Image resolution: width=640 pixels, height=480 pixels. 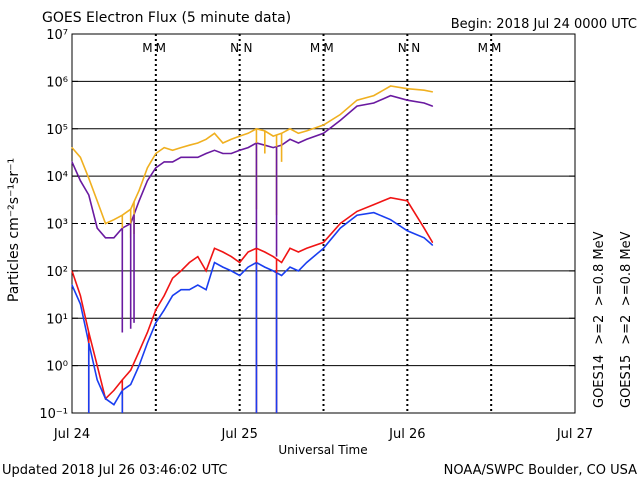 What do you see at coordinates (415, 48) in the screenshot?
I see `midnight-marker-n: N` at bounding box center [415, 48].